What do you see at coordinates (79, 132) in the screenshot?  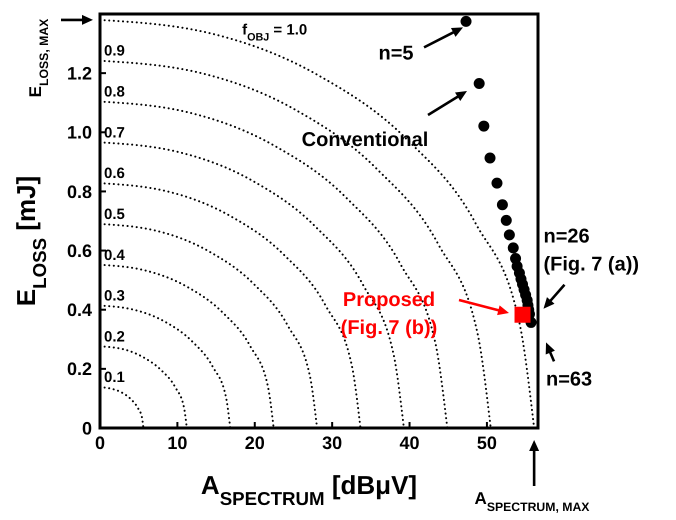 I see `y-tick-label: 1.0` at bounding box center [79, 132].